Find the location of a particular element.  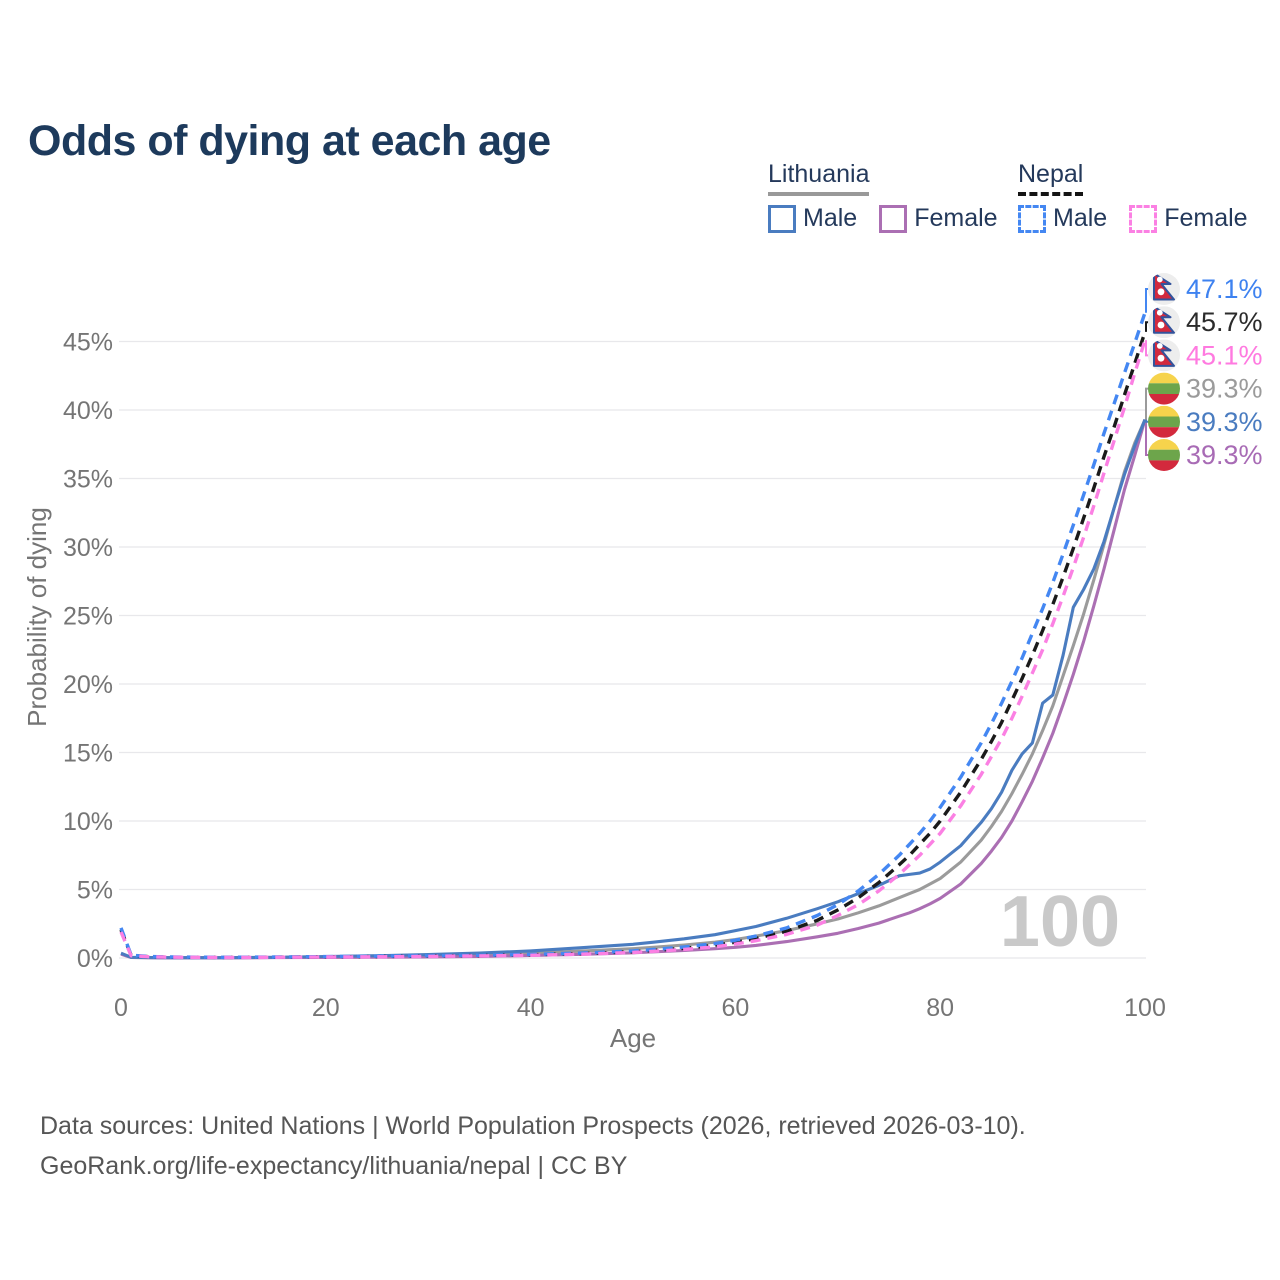

y-axis-tick-label: 15% is located at coordinates (88, 754).